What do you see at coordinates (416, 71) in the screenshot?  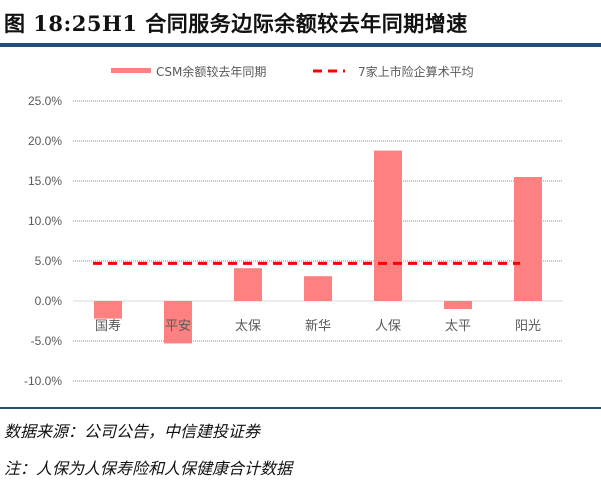 I see `legend-line-label: 7家上市险企算术平均` at bounding box center [416, 71].